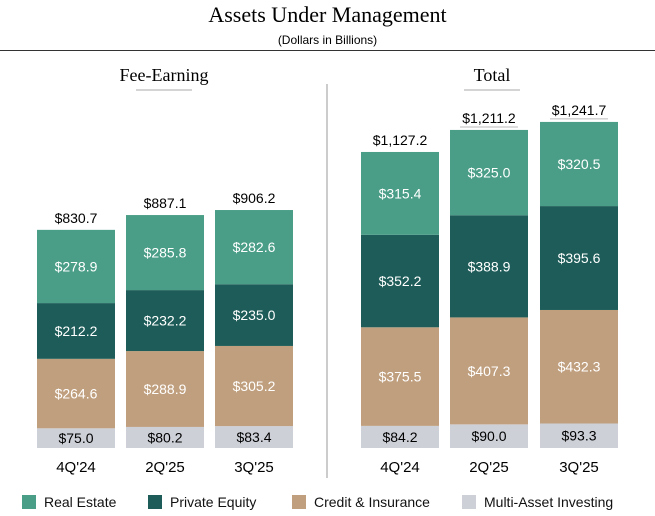 The width and height of the screenshot is (655, 516). I want to click on data-label-fee-earning-3q-25-private-equity: $235.0, so click(254, 315).